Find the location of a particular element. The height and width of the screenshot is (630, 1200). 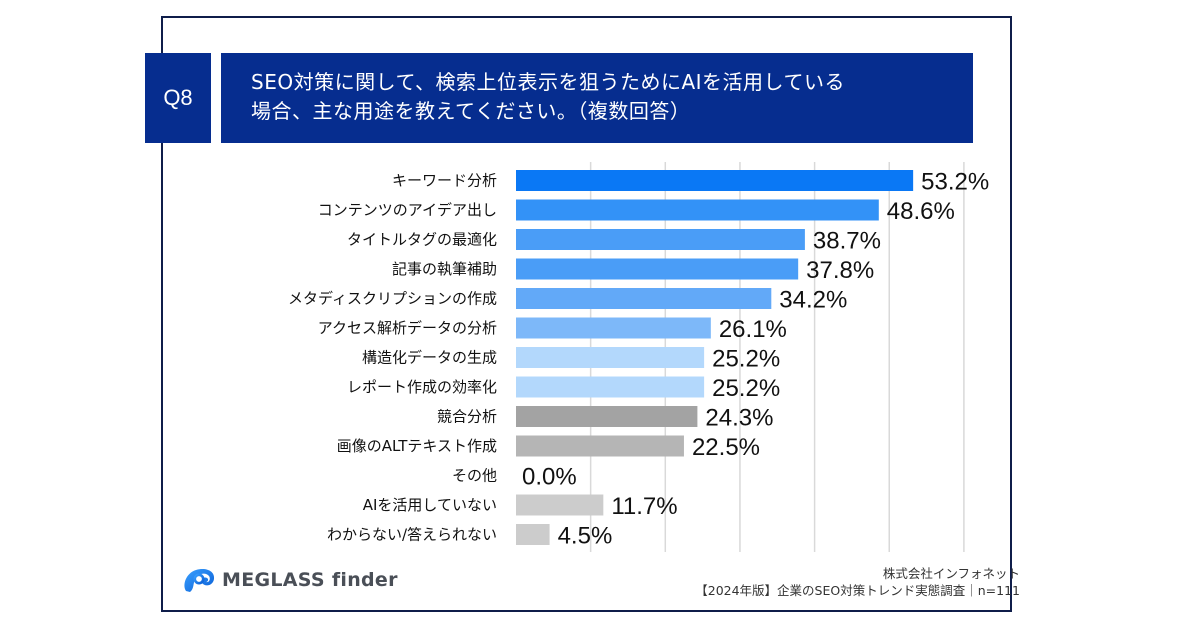

category-label: アクセス解析データの分析 is located at coordinates (407, 328).